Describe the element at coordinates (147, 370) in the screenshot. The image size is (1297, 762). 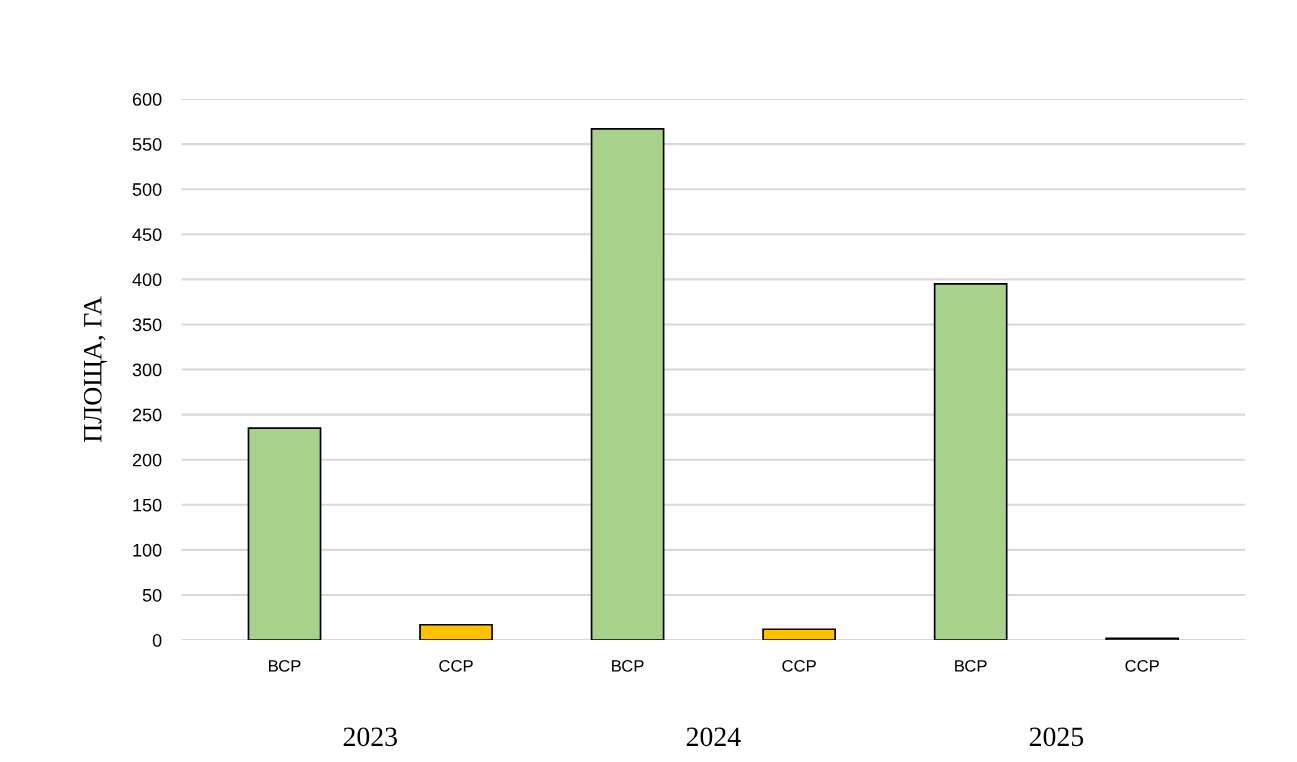
I see `y-tick-label: 300` at that location.